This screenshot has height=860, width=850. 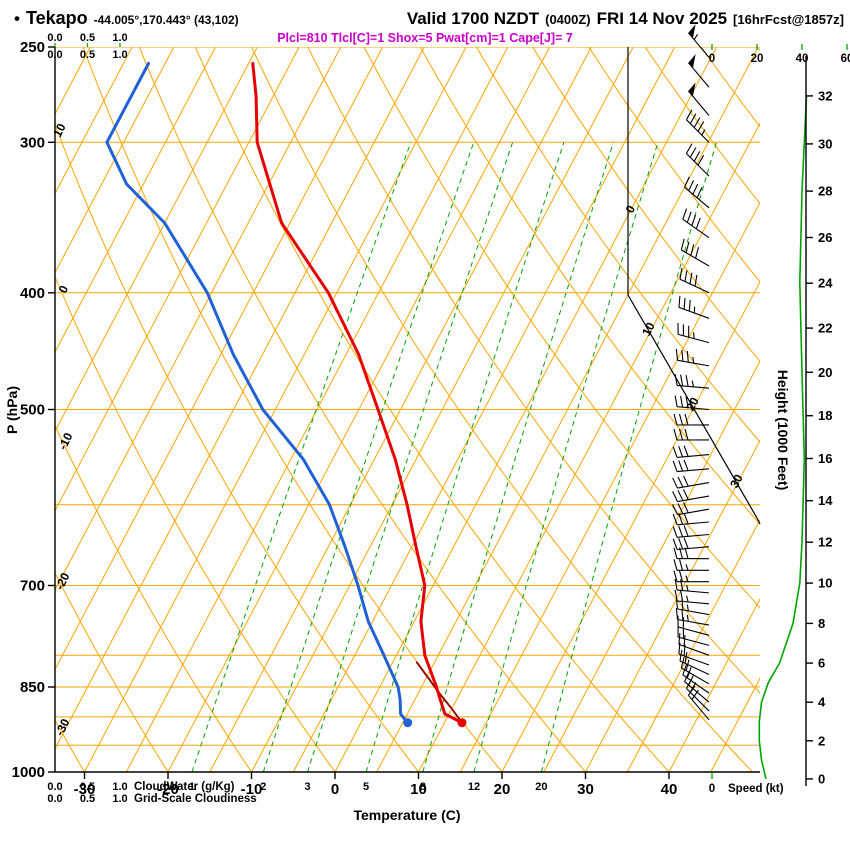 I want to click on pressure-tick-label: 1000, so click(x=28, y=772).